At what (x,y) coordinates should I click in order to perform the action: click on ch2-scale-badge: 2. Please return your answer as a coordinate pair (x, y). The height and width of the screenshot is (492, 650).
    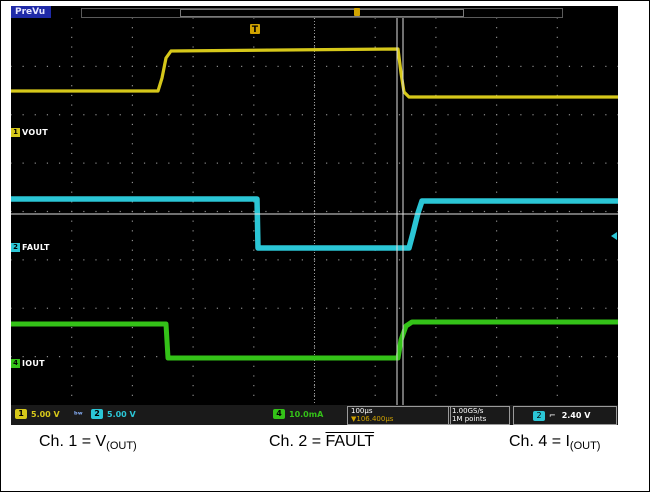
    Looking at the image, I should click on (97, 414).